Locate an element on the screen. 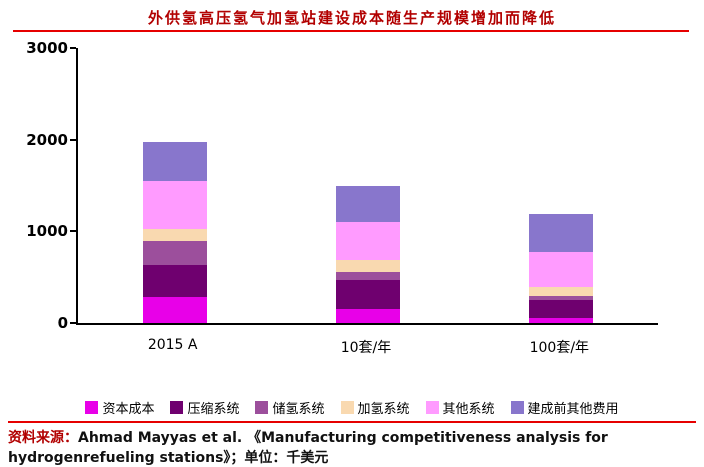  y-axis-tick-label: 1000 is located at coordinates (47, 231).